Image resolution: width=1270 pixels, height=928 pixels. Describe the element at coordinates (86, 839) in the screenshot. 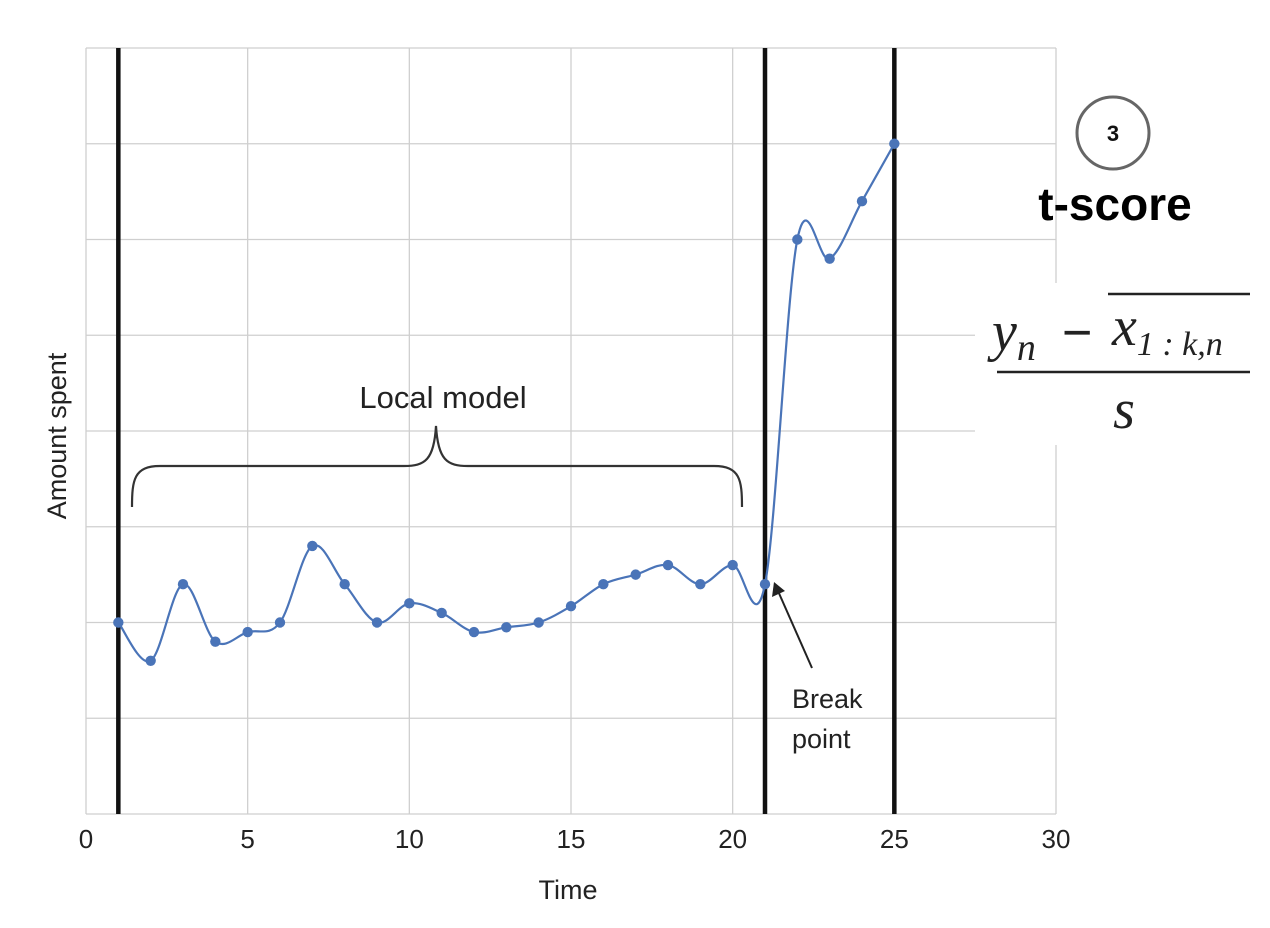

I see `x-tick-label: 0` at that location.